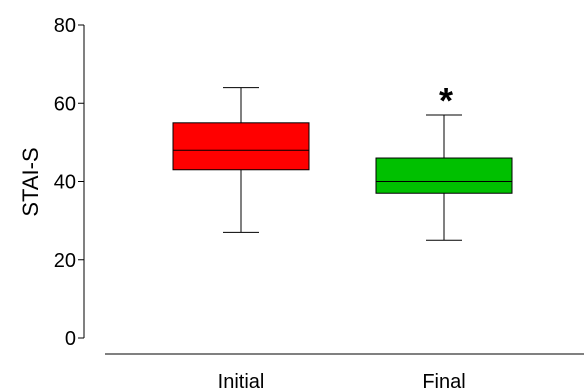  What do you see at coordinates (443, 380) in the screenshot?
I see `x-tick-label-final: Final` at bounding box center [443, 380].